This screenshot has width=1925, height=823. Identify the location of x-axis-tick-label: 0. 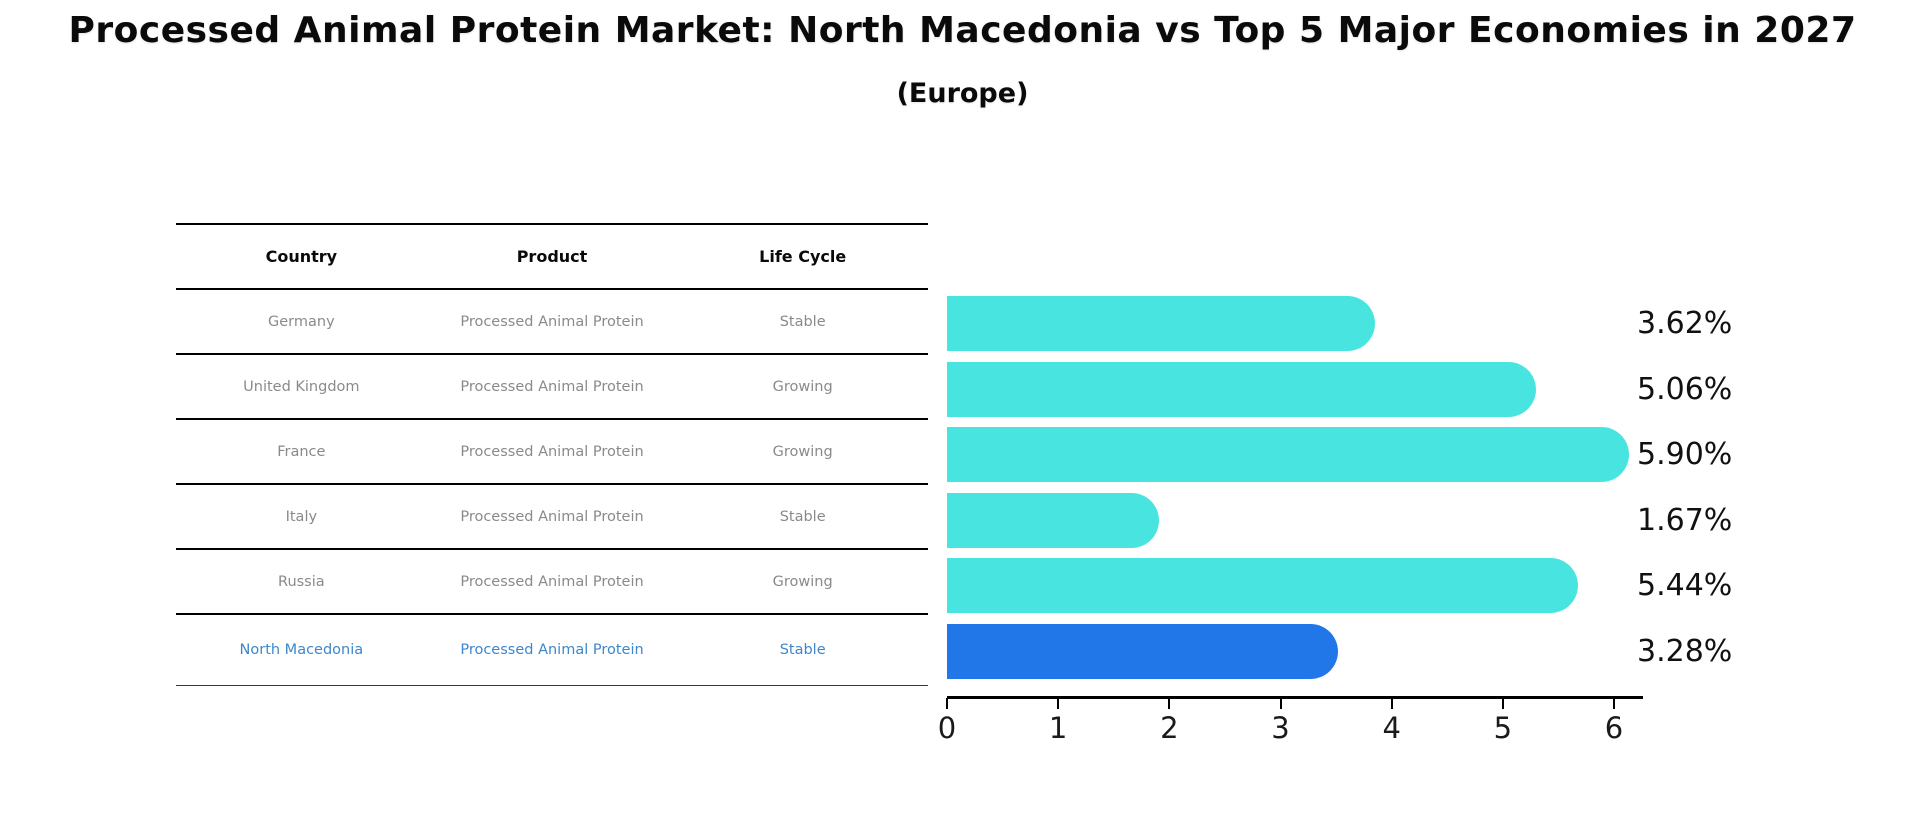
(947, 728).